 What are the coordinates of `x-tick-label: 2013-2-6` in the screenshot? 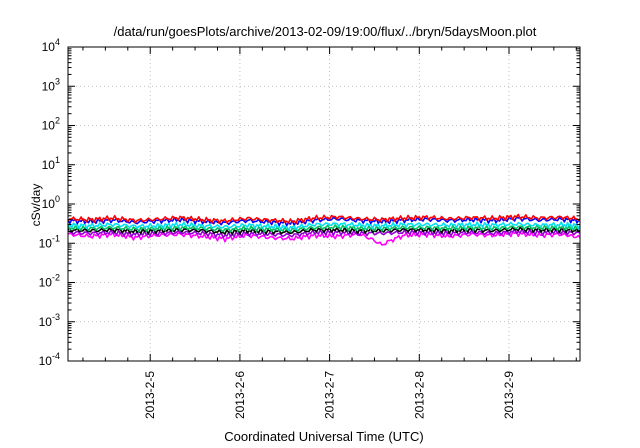 It's located at (240, 395).